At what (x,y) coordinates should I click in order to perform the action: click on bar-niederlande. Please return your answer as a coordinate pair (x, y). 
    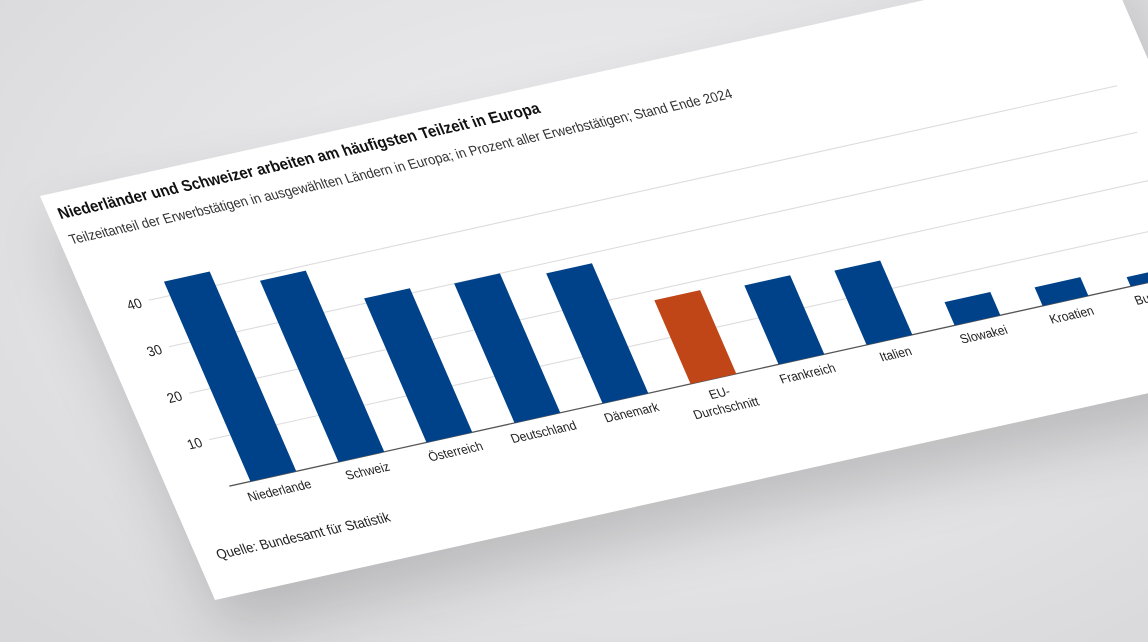
    Looking at the image, I should click on (230, 376).